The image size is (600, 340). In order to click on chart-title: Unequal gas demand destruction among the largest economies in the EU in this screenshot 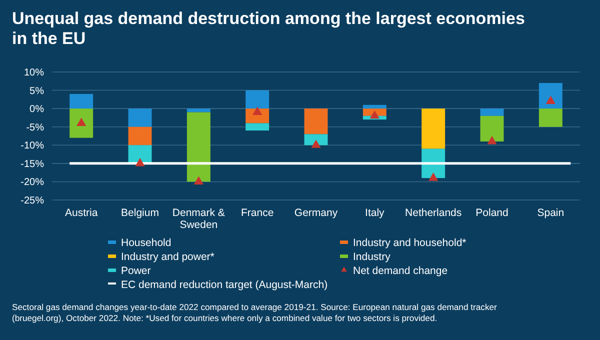, I will do `click(268, 28)`.